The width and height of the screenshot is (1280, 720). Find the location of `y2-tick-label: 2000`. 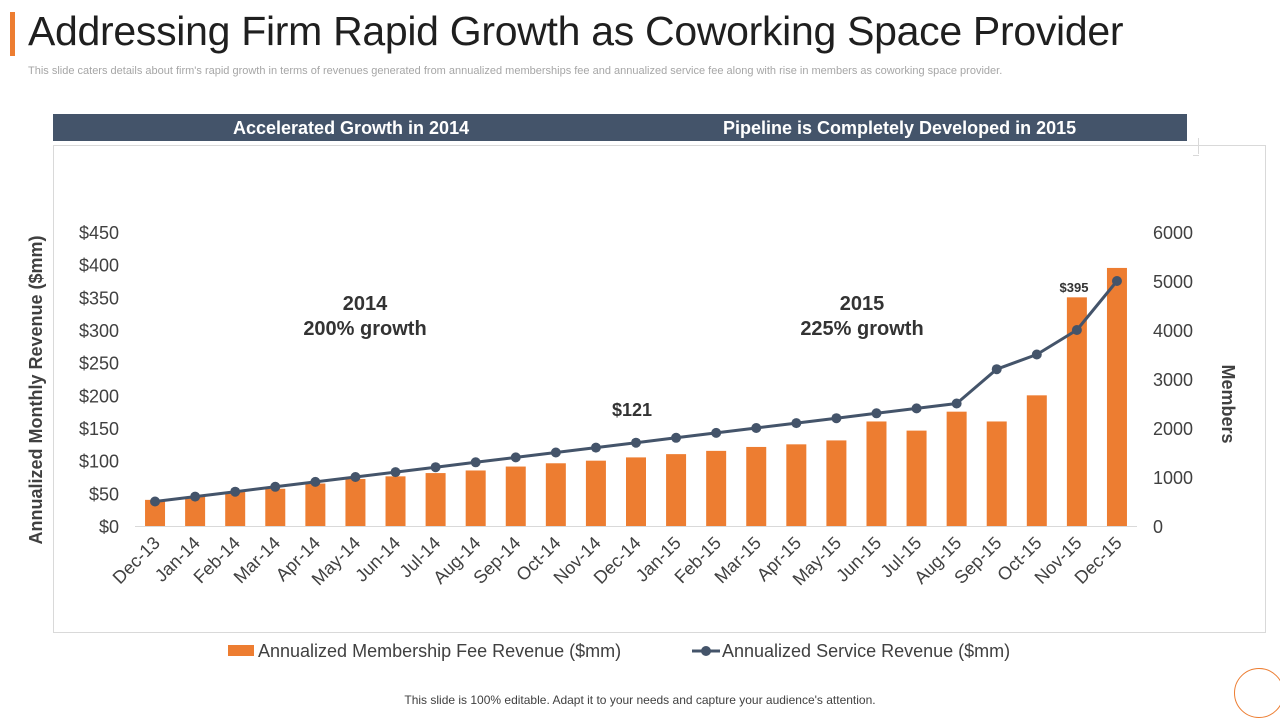

y2-tick-label: 2000 is located at coordinates (1173, 429).